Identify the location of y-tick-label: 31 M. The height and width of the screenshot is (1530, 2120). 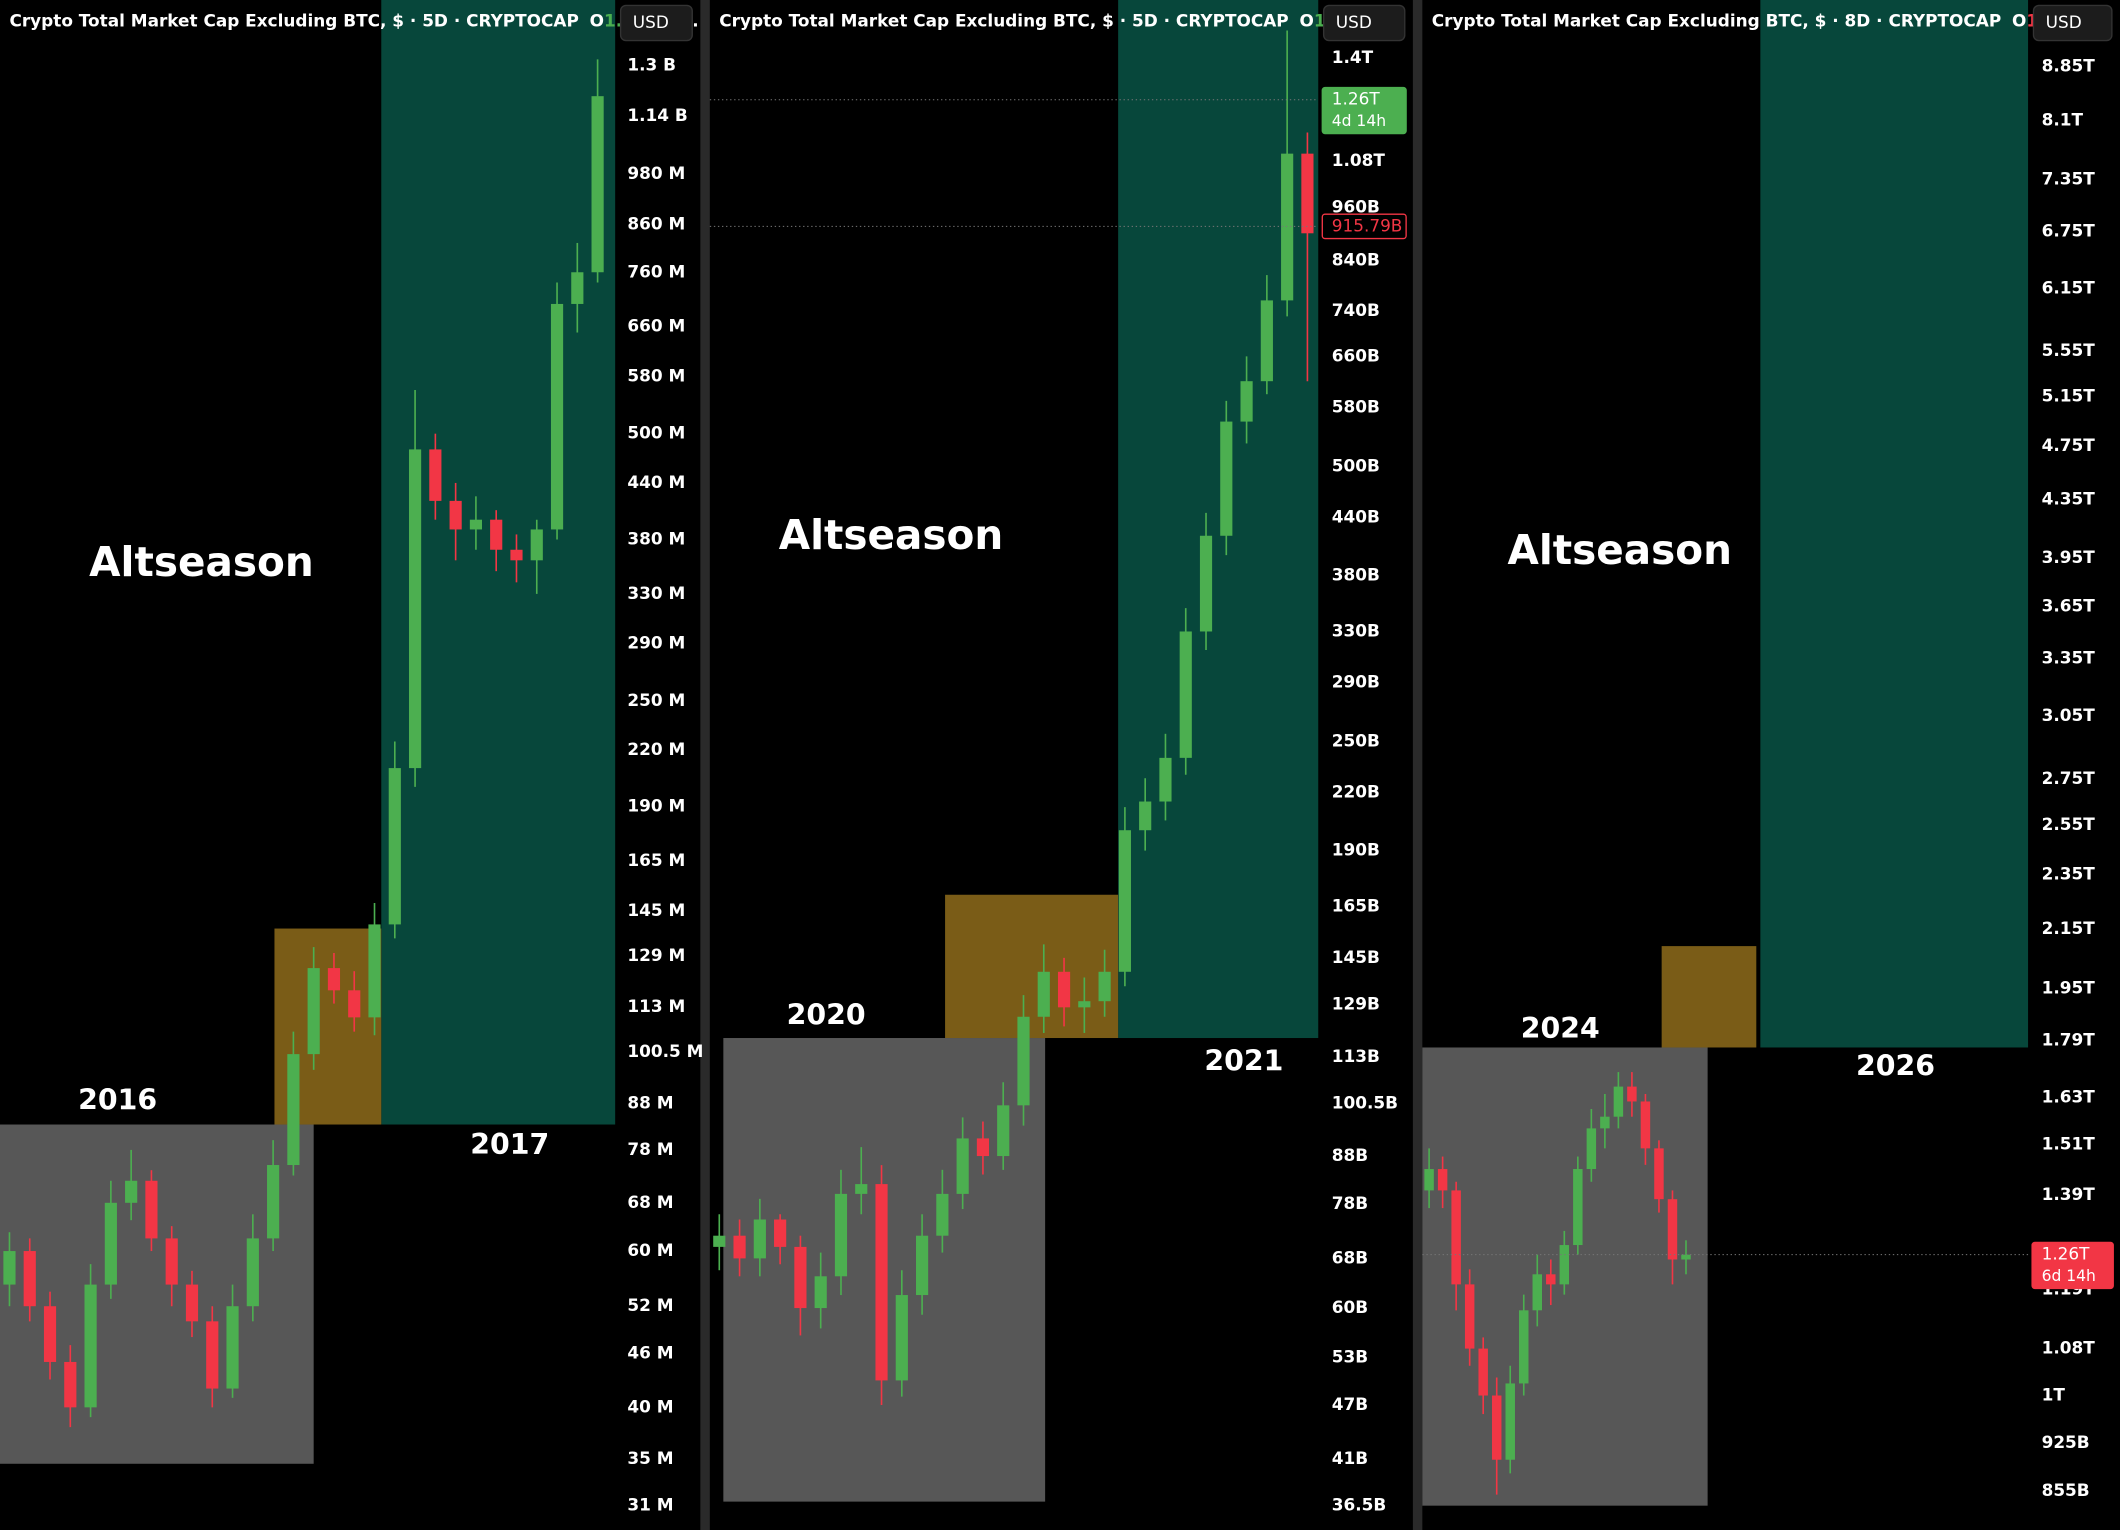
(650, 1505).